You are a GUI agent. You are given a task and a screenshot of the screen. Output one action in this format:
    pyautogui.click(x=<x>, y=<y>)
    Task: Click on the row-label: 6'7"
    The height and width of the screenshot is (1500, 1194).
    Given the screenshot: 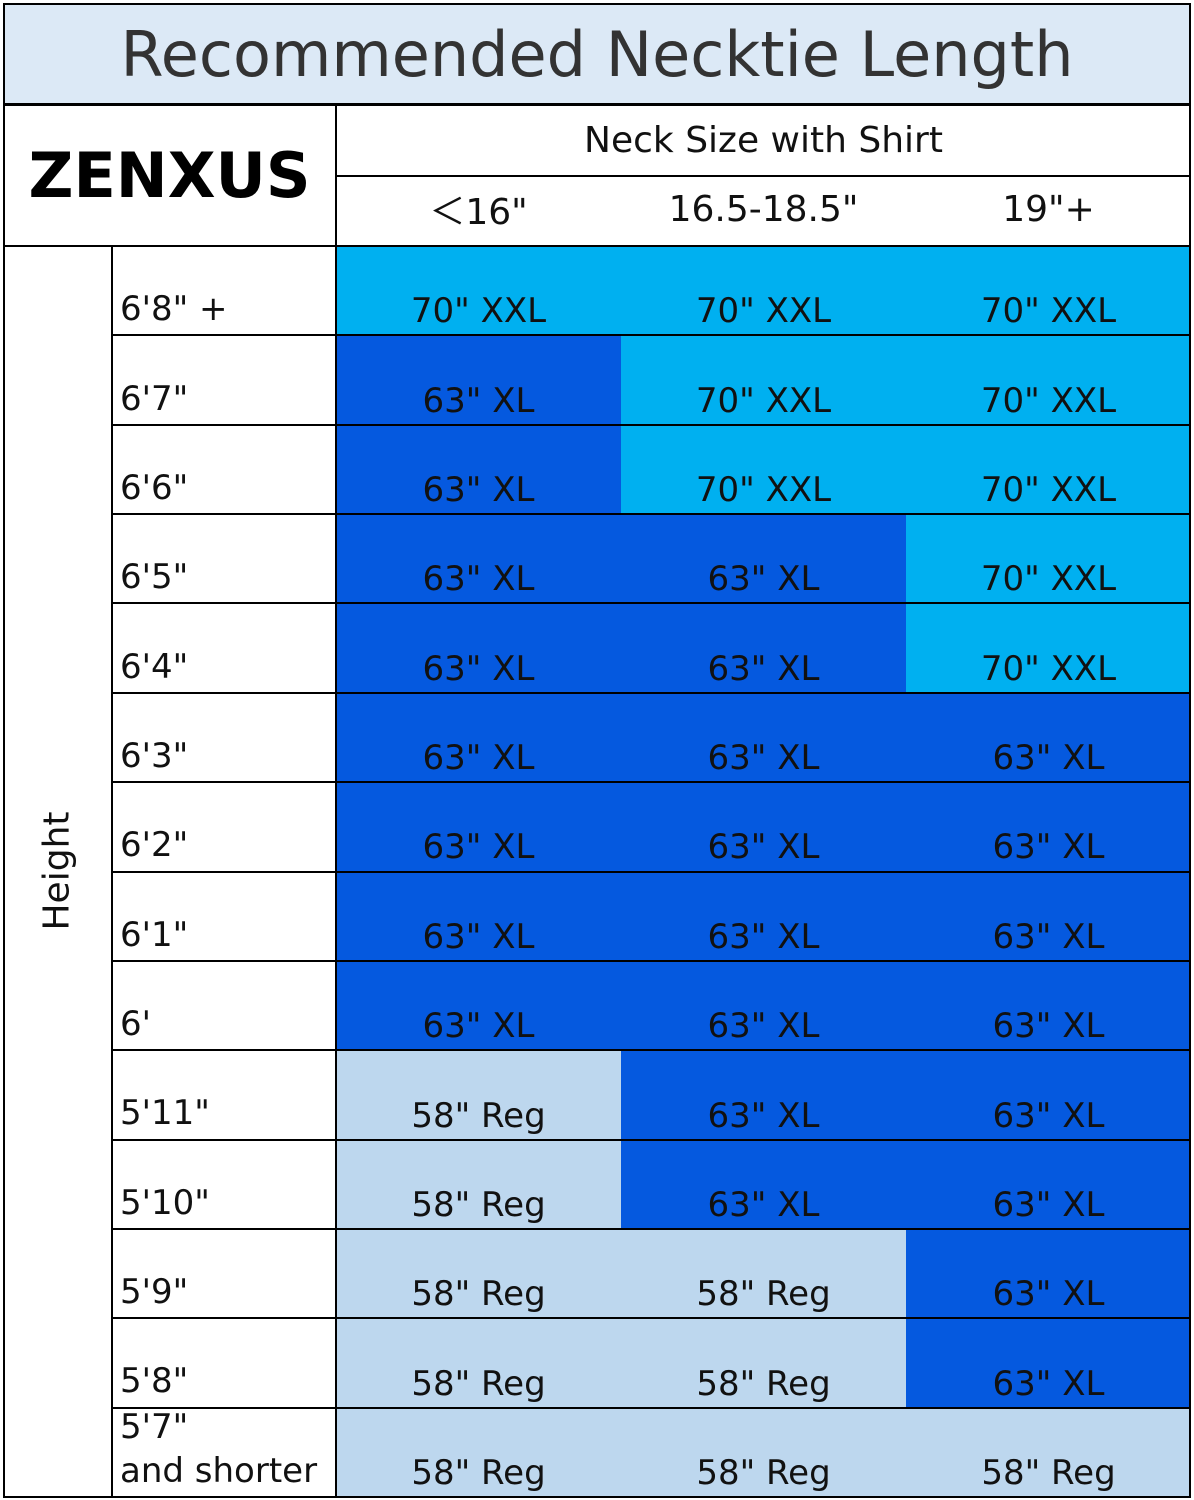 What is the action you would take?
    pyautogui.click(x=154, y=398)
    